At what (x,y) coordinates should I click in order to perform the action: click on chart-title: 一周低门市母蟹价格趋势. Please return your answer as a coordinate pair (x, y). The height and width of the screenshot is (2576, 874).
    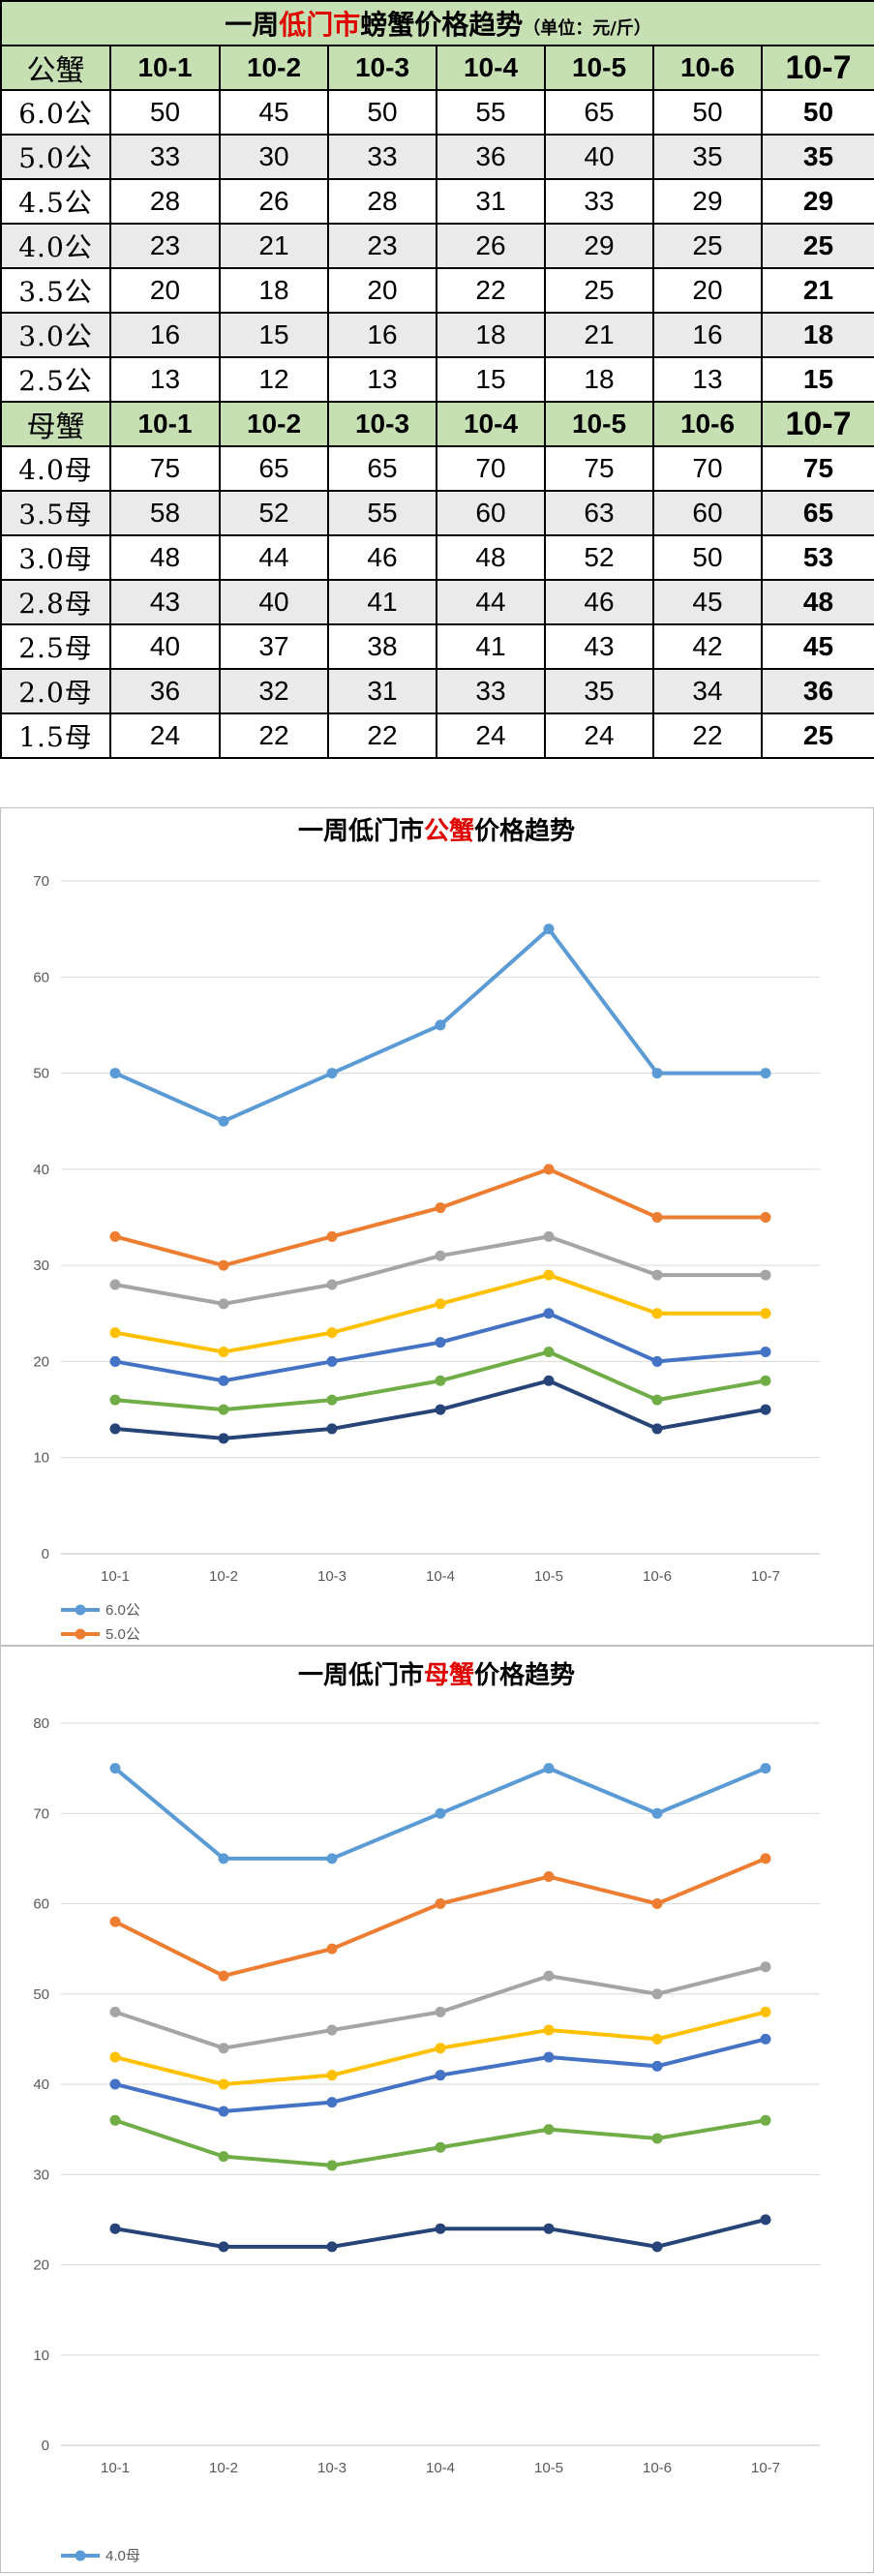
    Looking at the image, I should click on (436, 1675).